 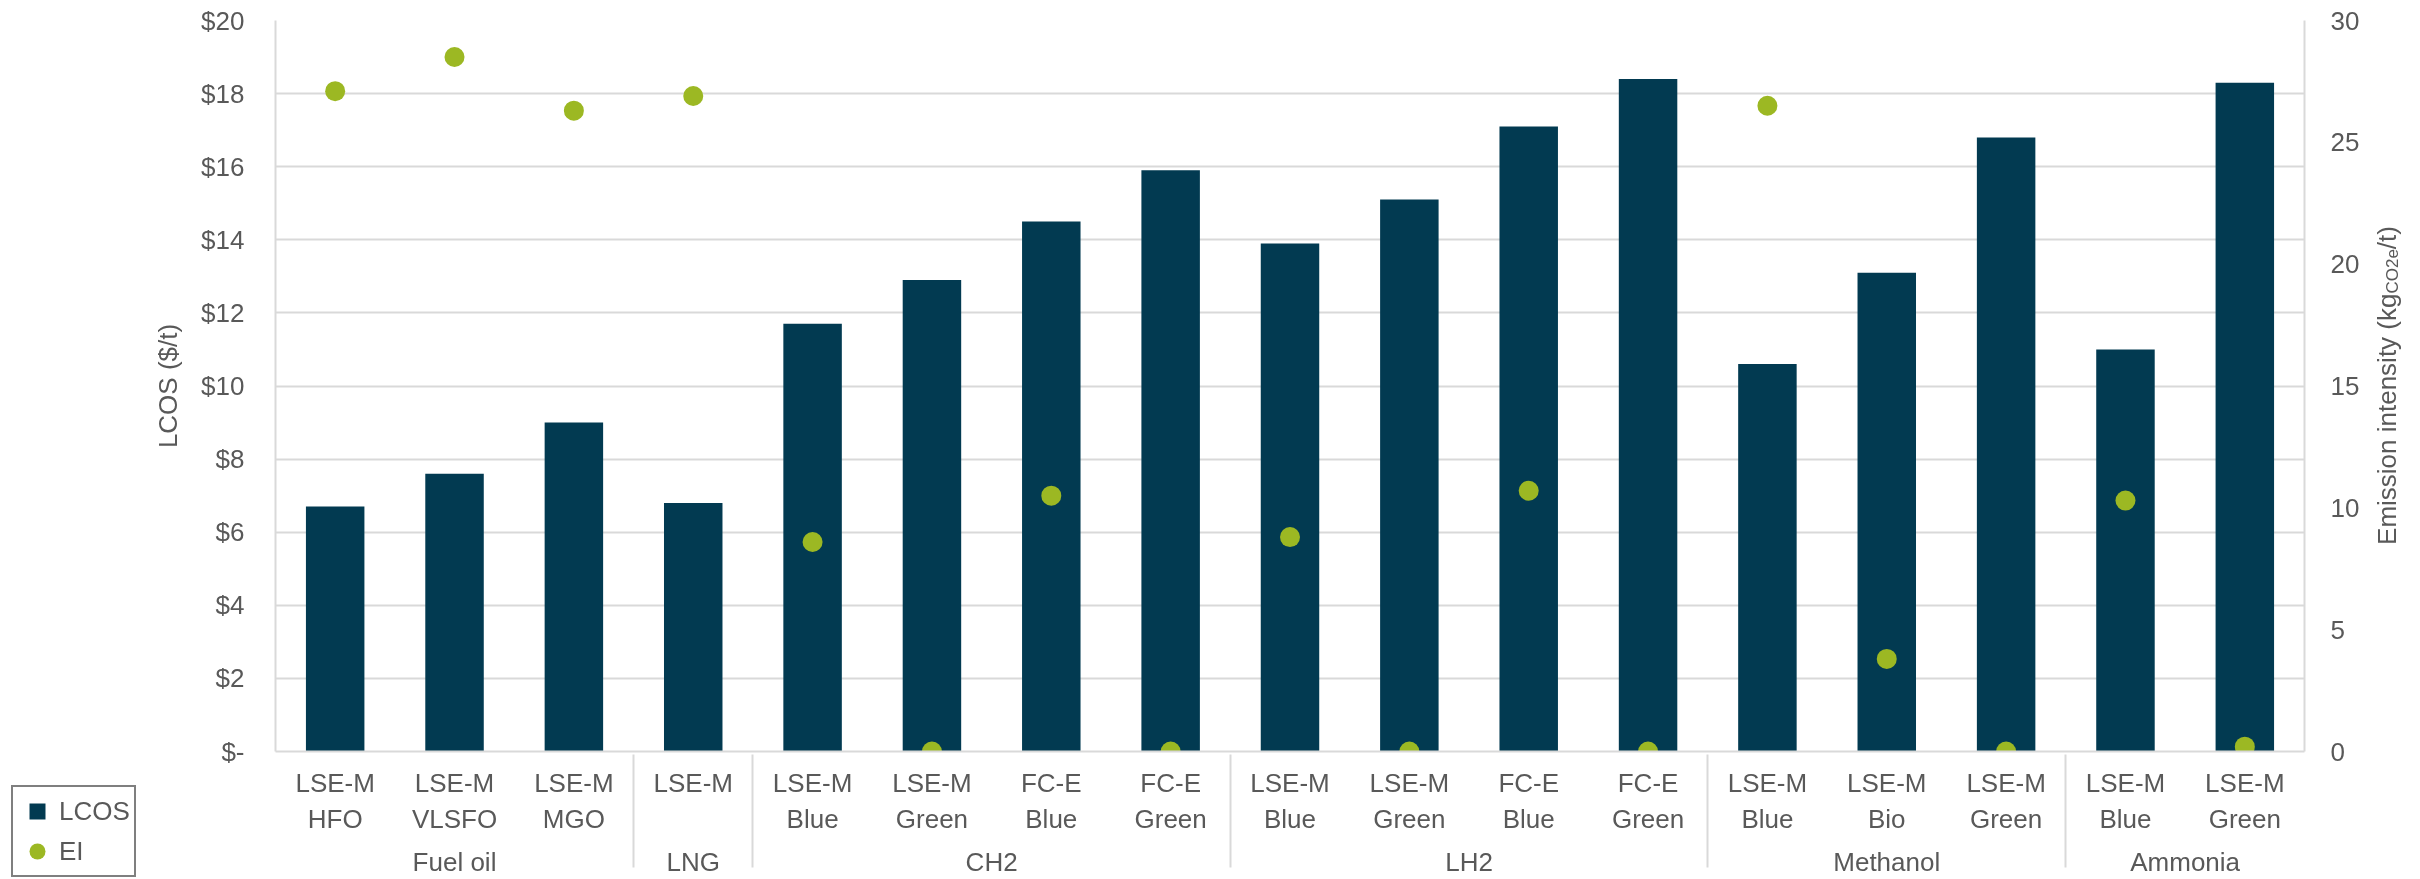 What do you see at coordinates (230, 459) in the screenshot?
I see `y-tick-label: $8` at bounding box center [230, 459].